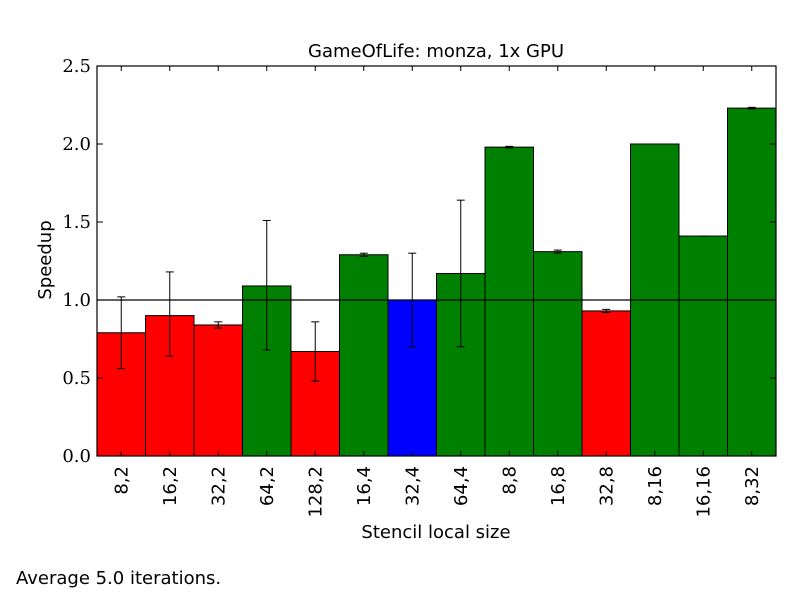 This screenshot has width=800, height=600. What do you see at coordinates (412, 486) in the screenshot?
I see `x-tick-label: 32,4` at bounding box center [412, 486].